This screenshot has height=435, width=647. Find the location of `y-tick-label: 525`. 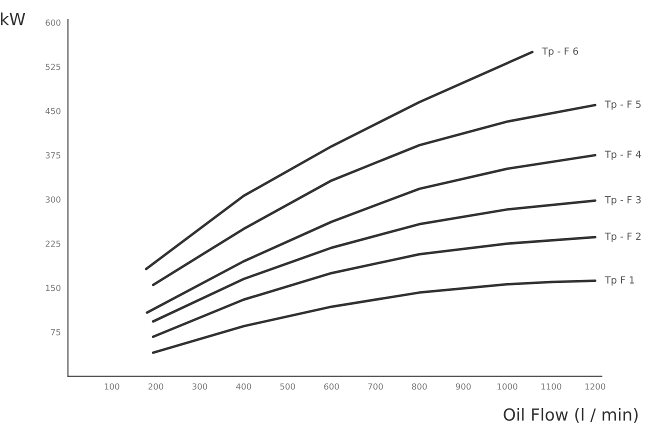

y-tick-label: 525 is located at coordinates (53, 67).